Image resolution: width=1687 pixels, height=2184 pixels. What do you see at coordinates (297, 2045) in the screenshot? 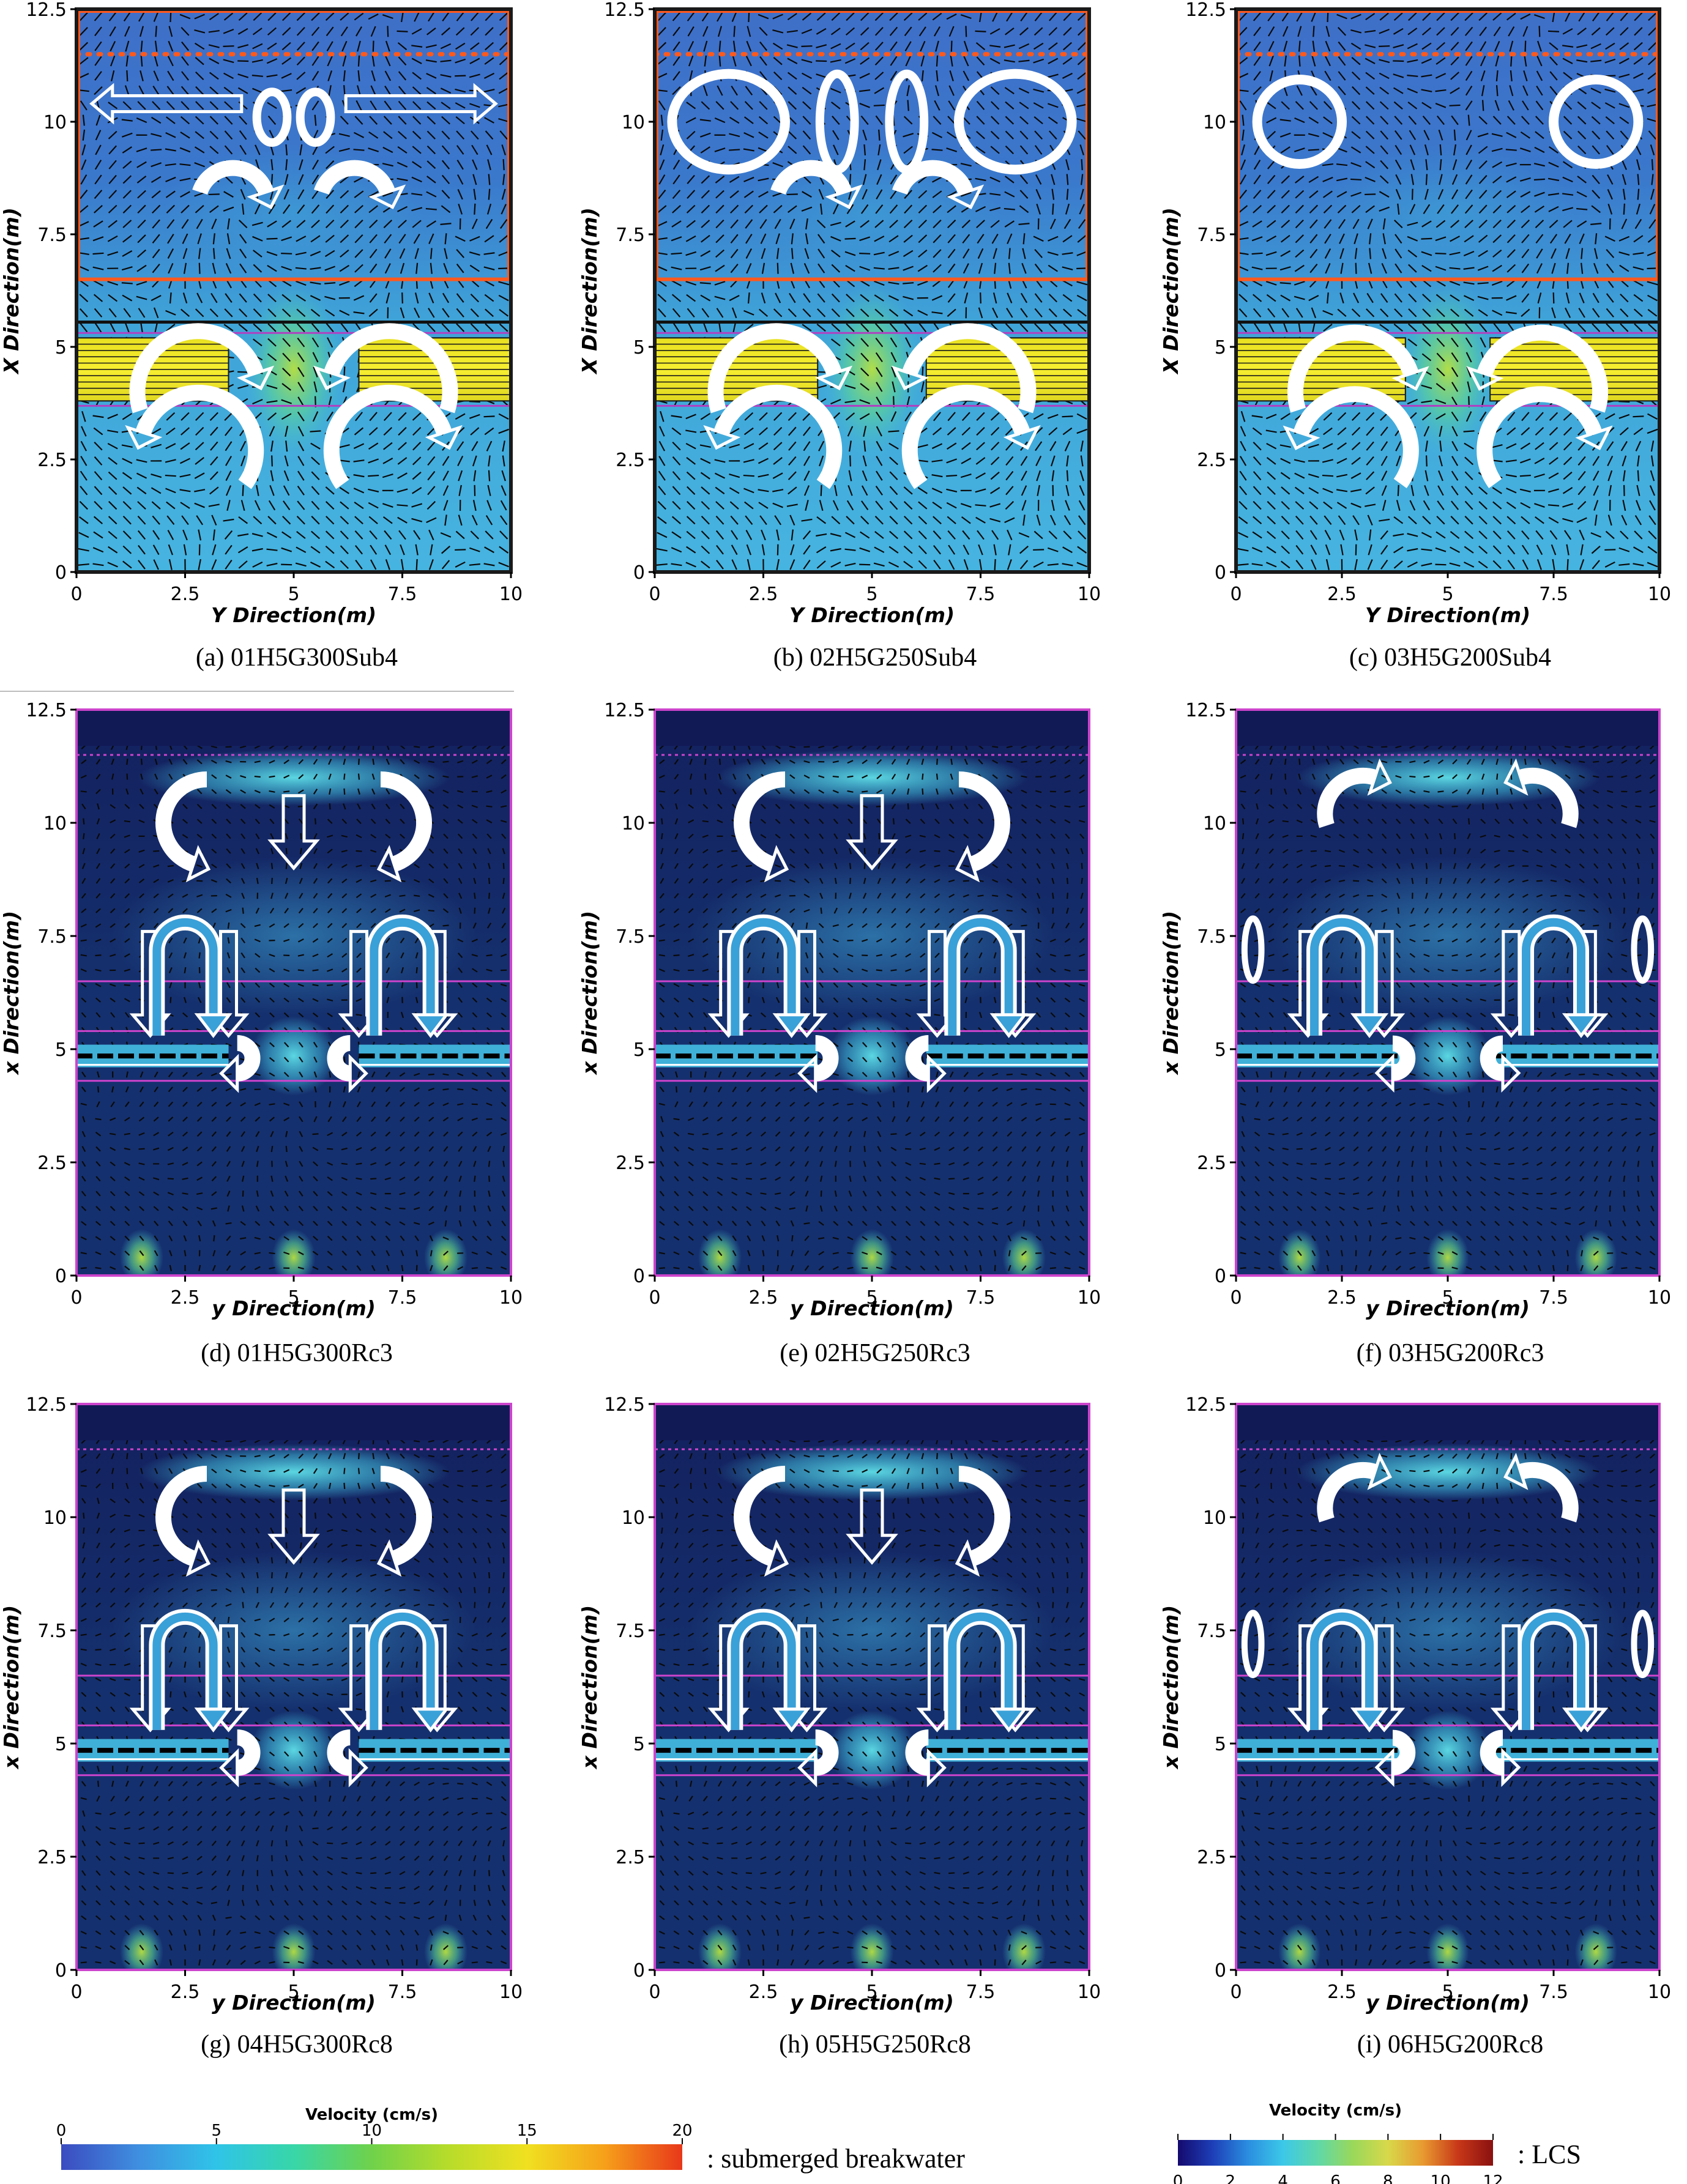
I see `panel-caption: (g) 04H5G300Rc8` at bounding box center [297, 2045].